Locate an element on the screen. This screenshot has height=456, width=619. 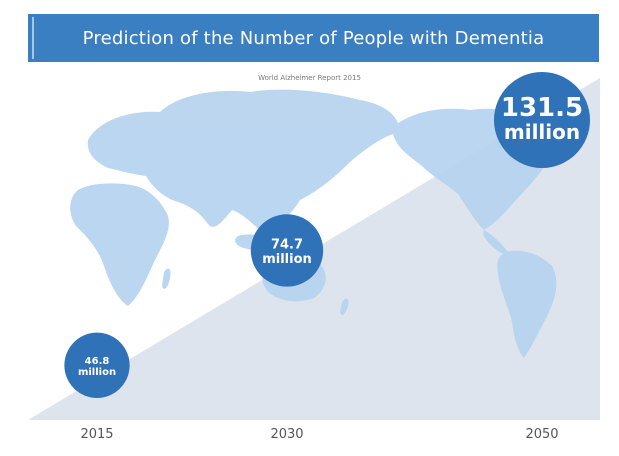
bubble-unit-2050: million is located at coordinates (542, 132).